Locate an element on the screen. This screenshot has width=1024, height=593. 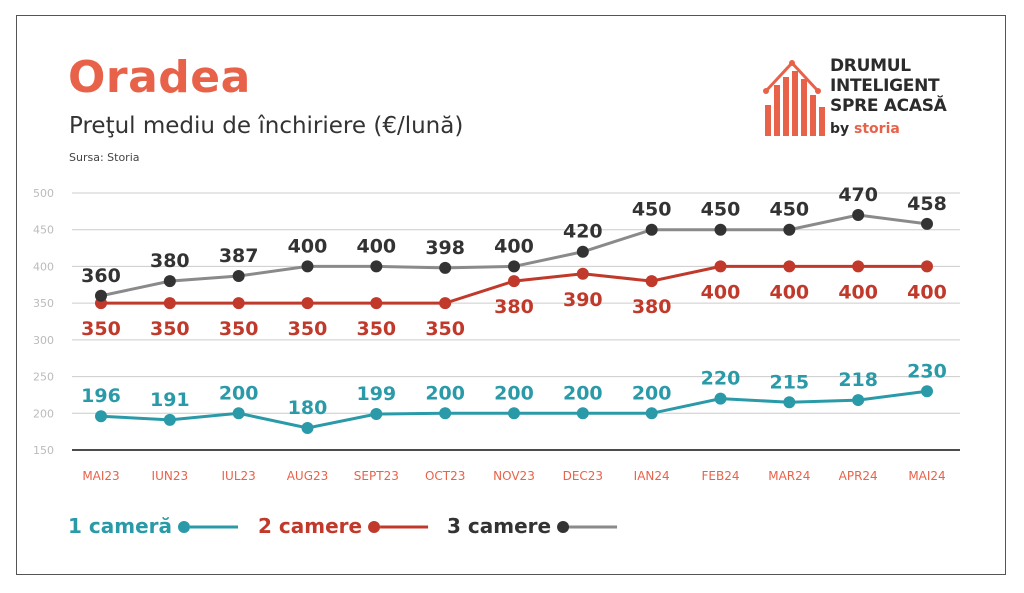
data-label-three_rooms: 420 is located at coordinates (583, 232).